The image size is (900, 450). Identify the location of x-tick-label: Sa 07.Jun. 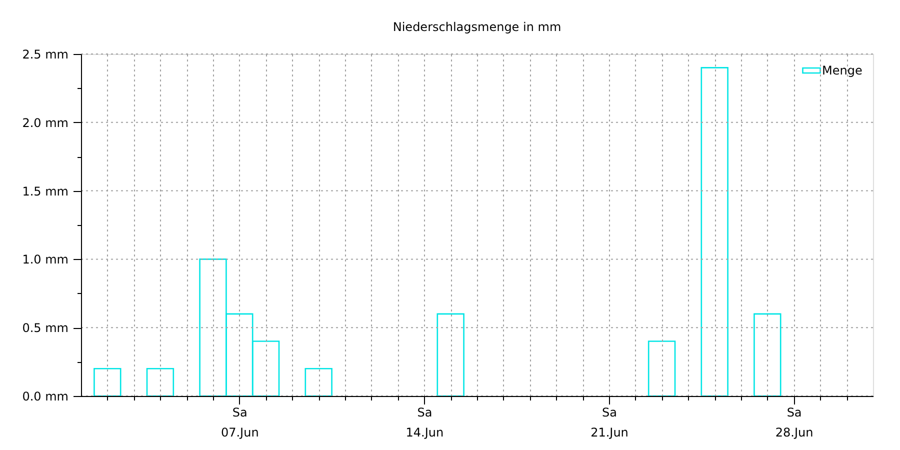
(239, 423).